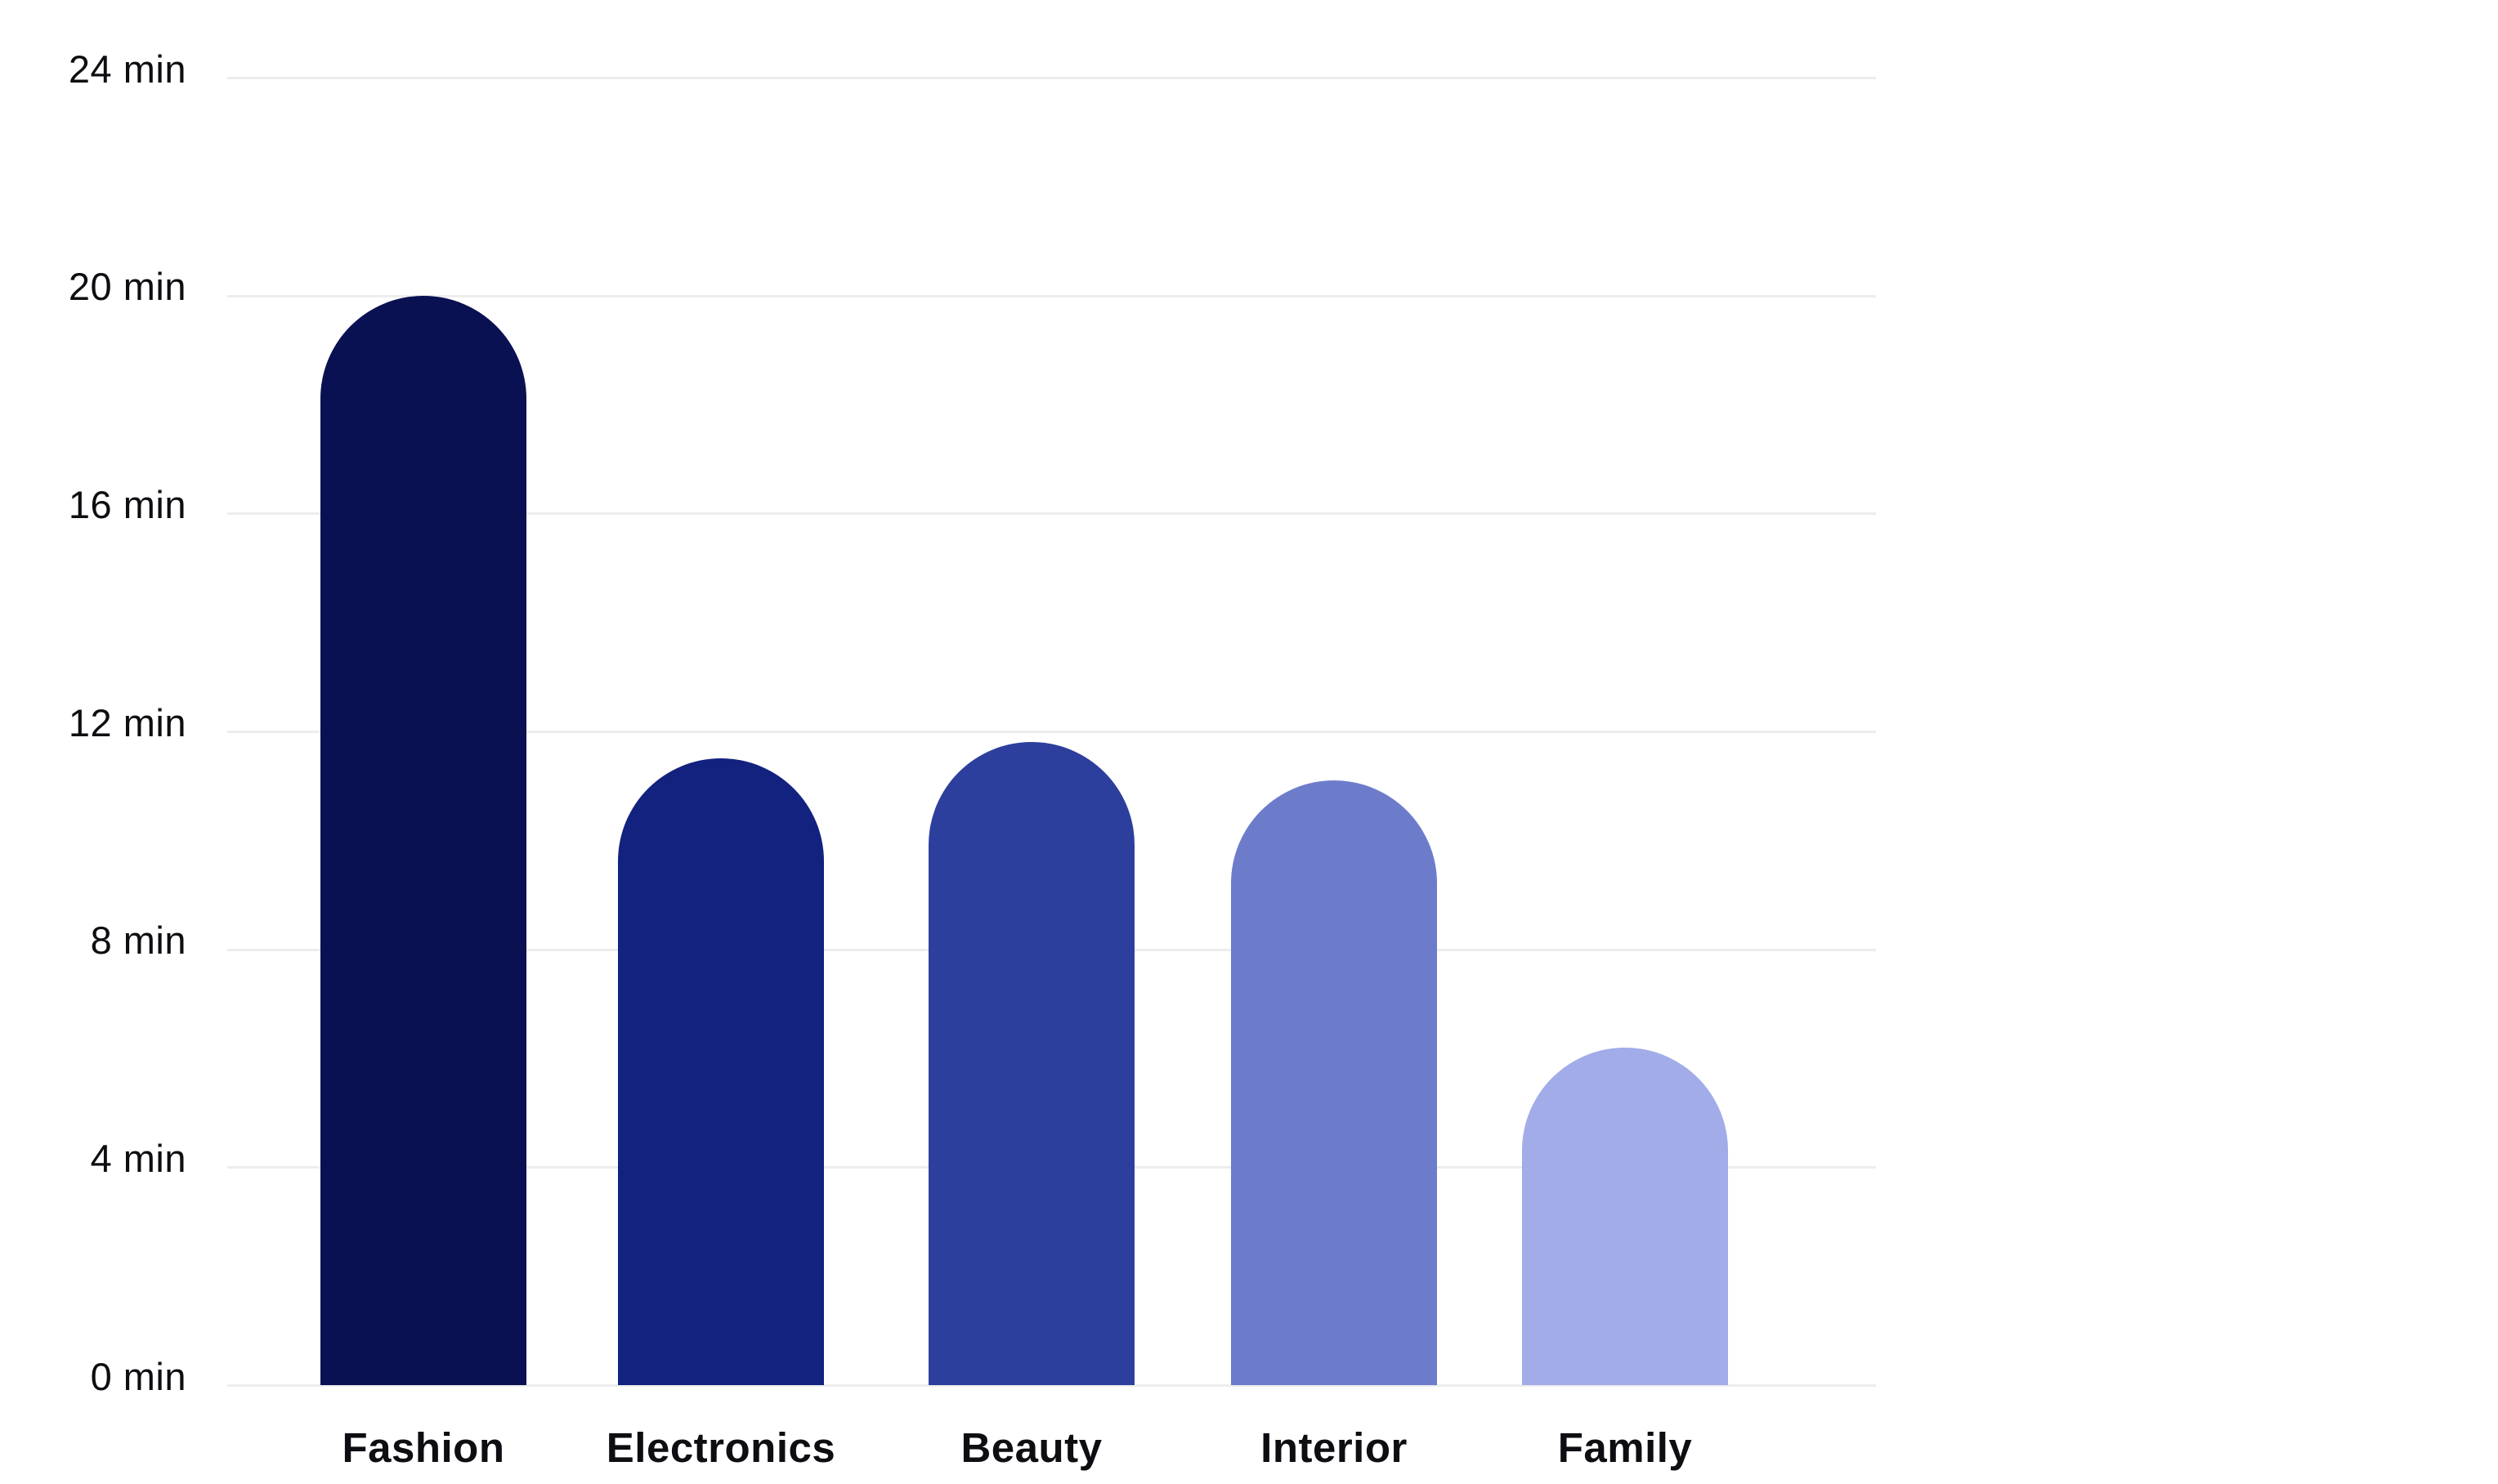 This screenshot has width=2498, height=1484. What do you see at coordinates (423, 1447) in the screenshot?
I see `x-axis-label-fashion: Fashion` at bounding box center [423, 1447].